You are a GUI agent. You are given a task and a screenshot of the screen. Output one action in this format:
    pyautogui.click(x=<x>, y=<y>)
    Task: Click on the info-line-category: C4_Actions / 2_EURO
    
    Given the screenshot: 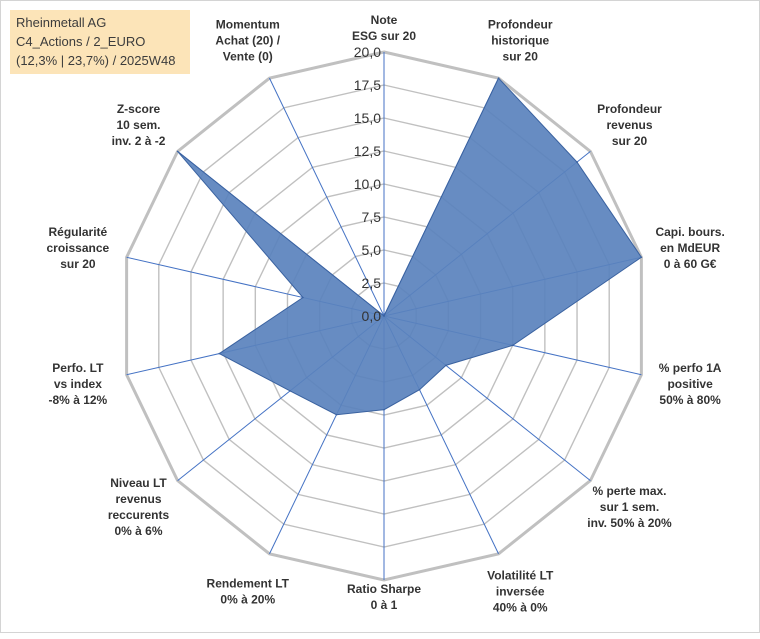 What is the action you would take?
    pyautogui.click(x=81, y=41)
    